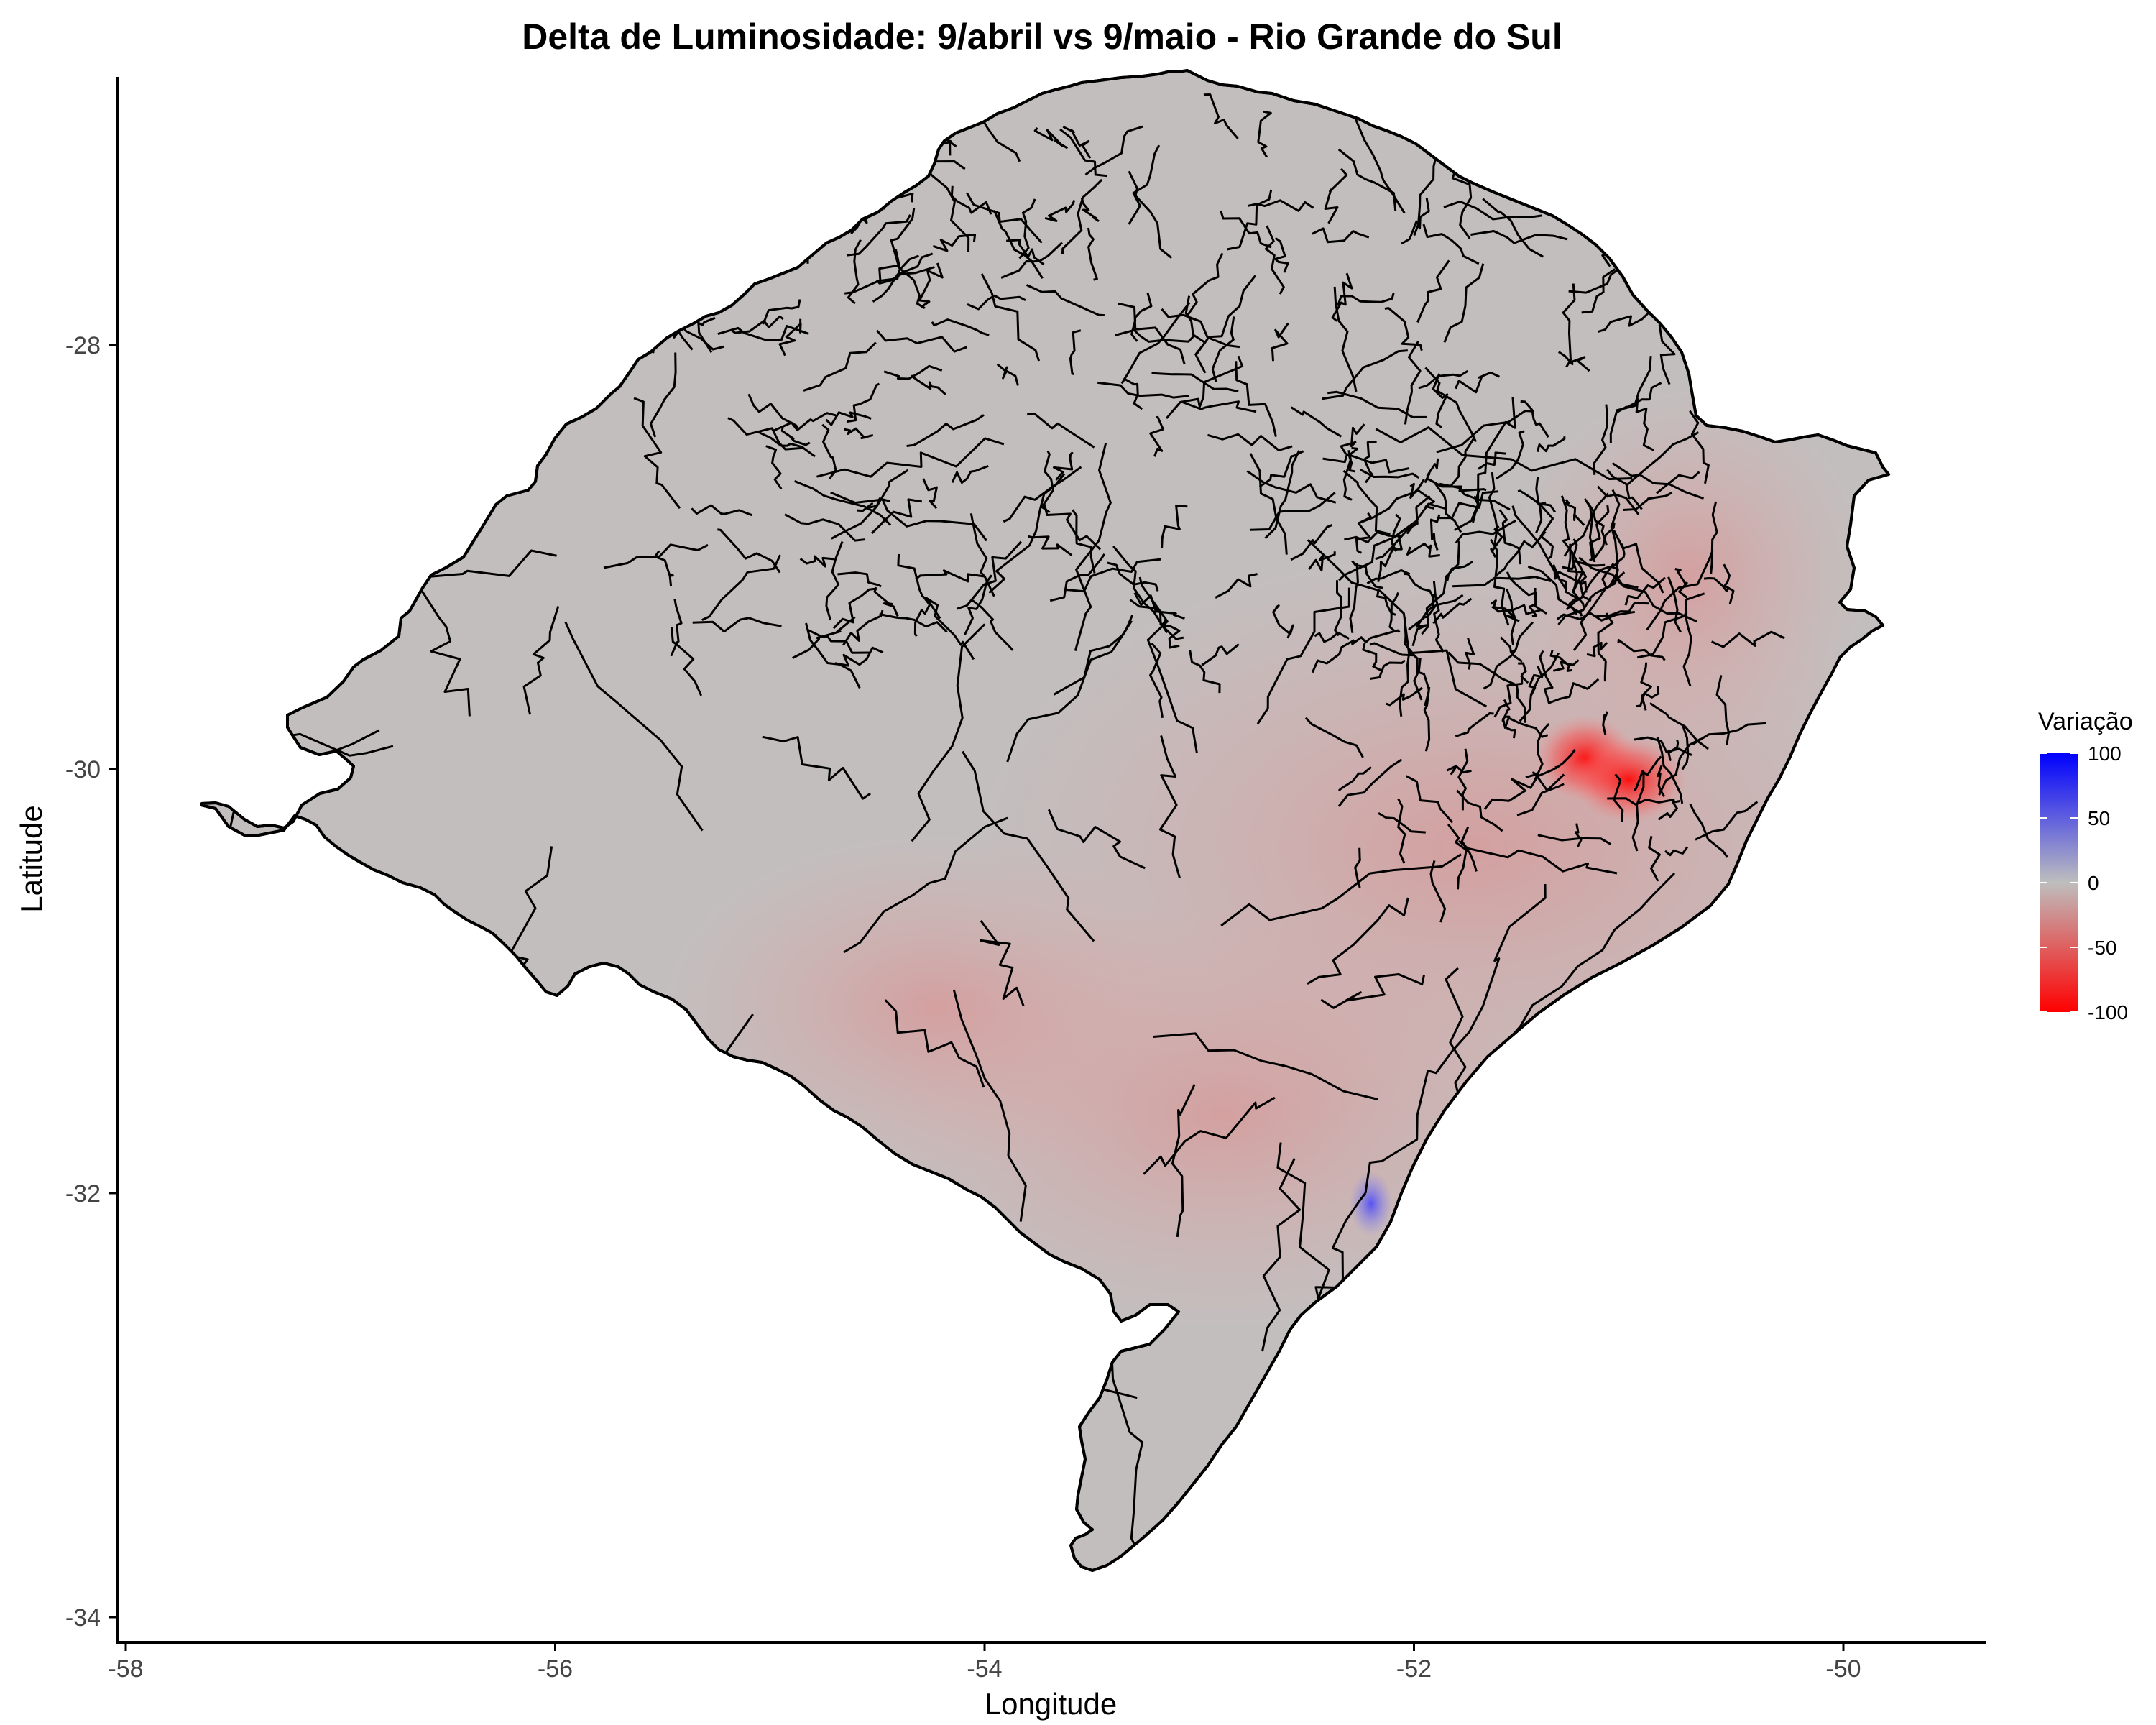  What do you see at coordinates (31, 858) in the screenshot?
I see `y-axis-title: Latitude` at bounding box center [31, 858].